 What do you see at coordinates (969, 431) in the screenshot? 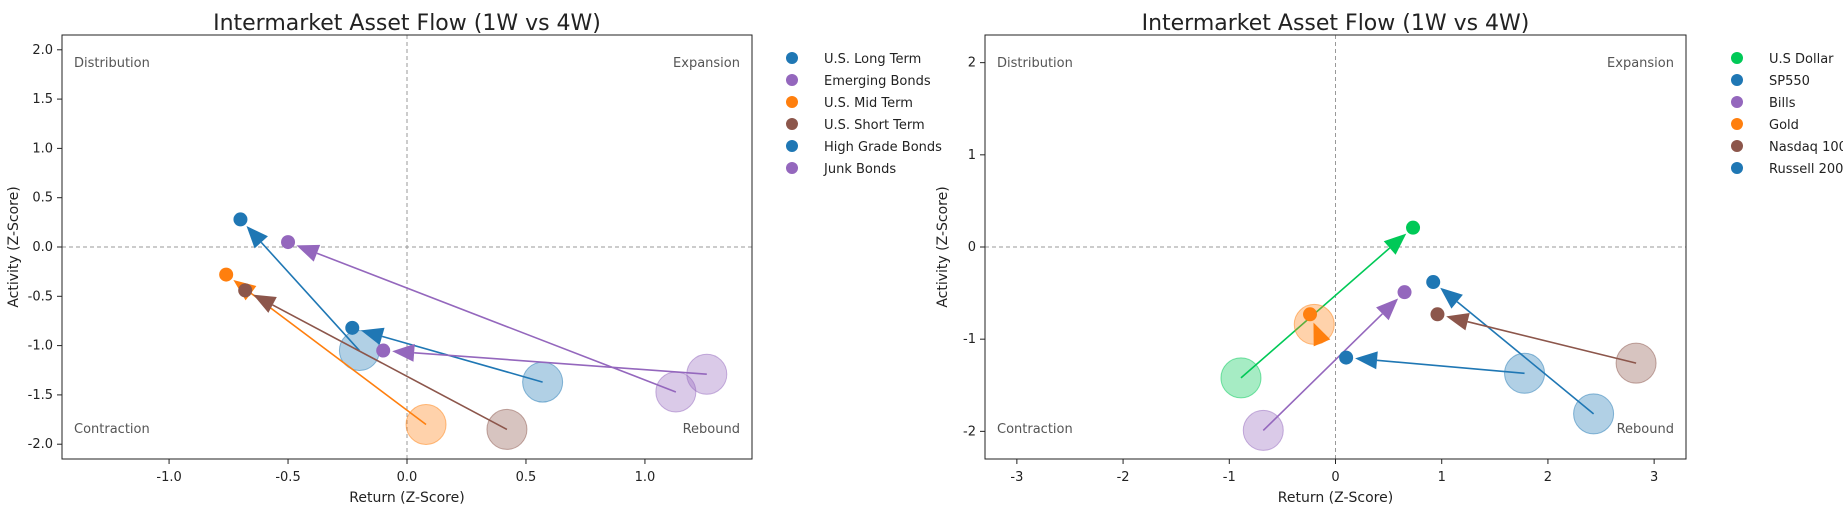
I see `y-tick-label: -2` at bounding box center [969, 431].